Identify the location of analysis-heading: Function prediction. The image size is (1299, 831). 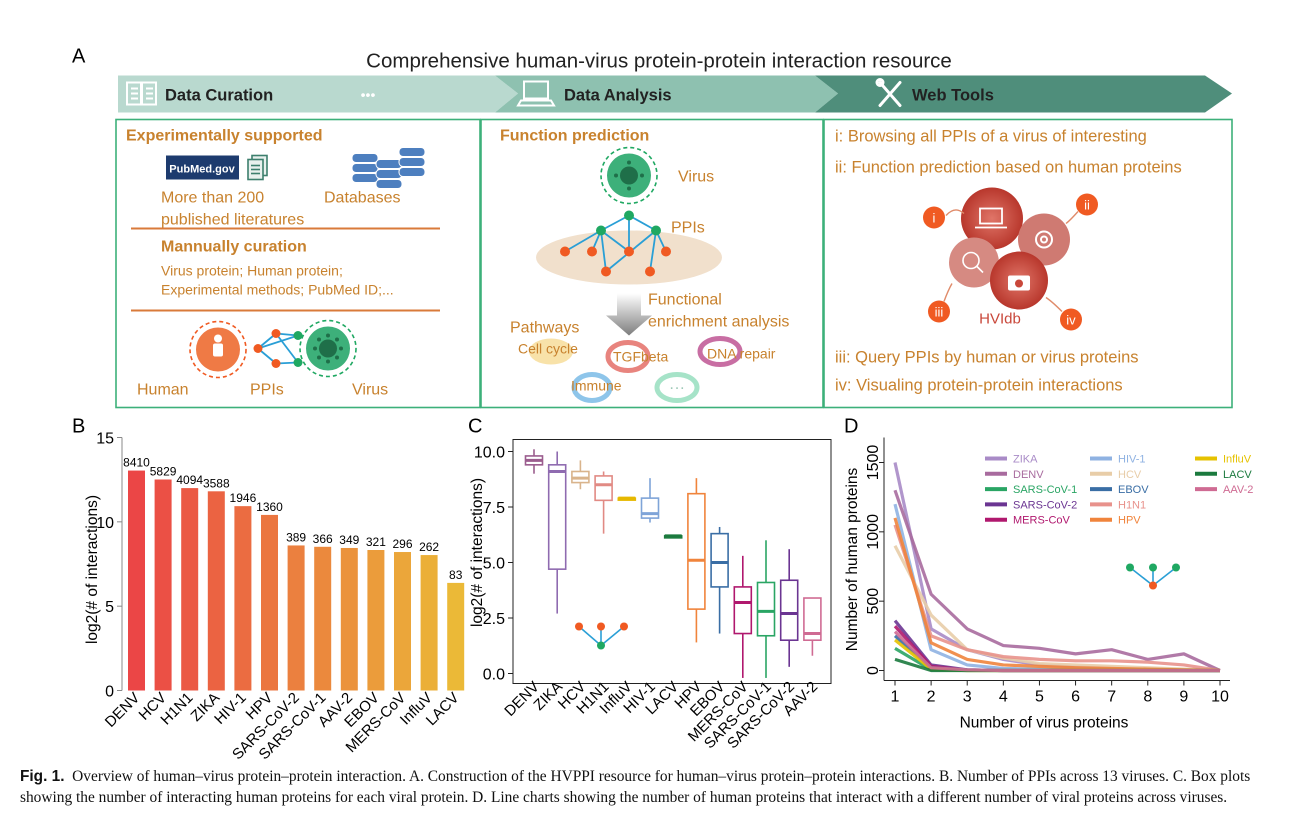
(574, 136).